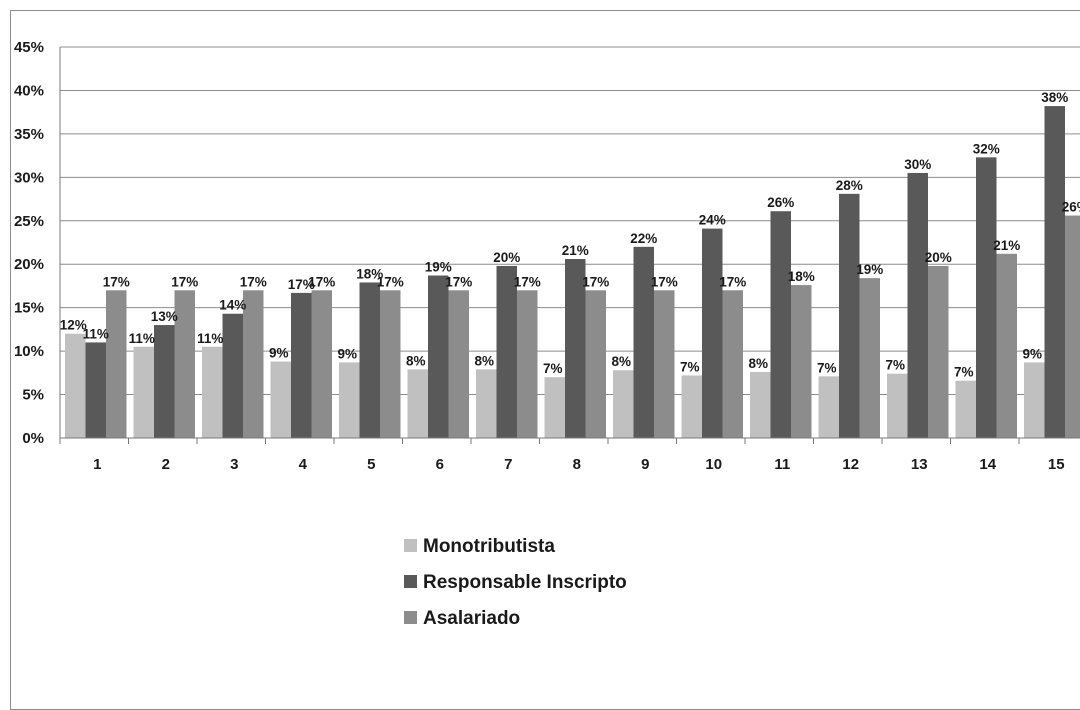 The width and height of the screenshot is (1080, 710). I want to click on x-category-label: 7, so click(508, 464).